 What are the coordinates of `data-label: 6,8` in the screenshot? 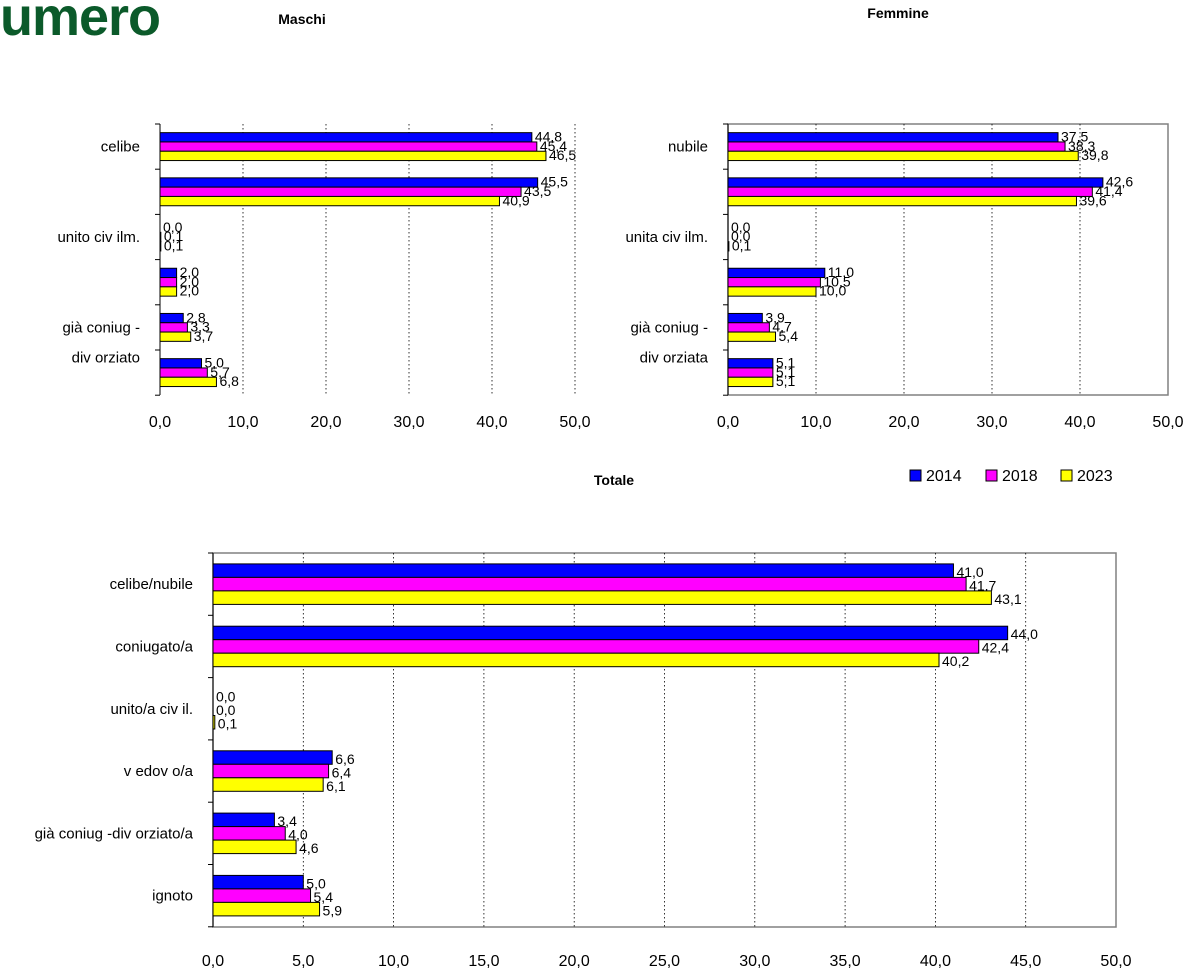 It's located at (229, 381).